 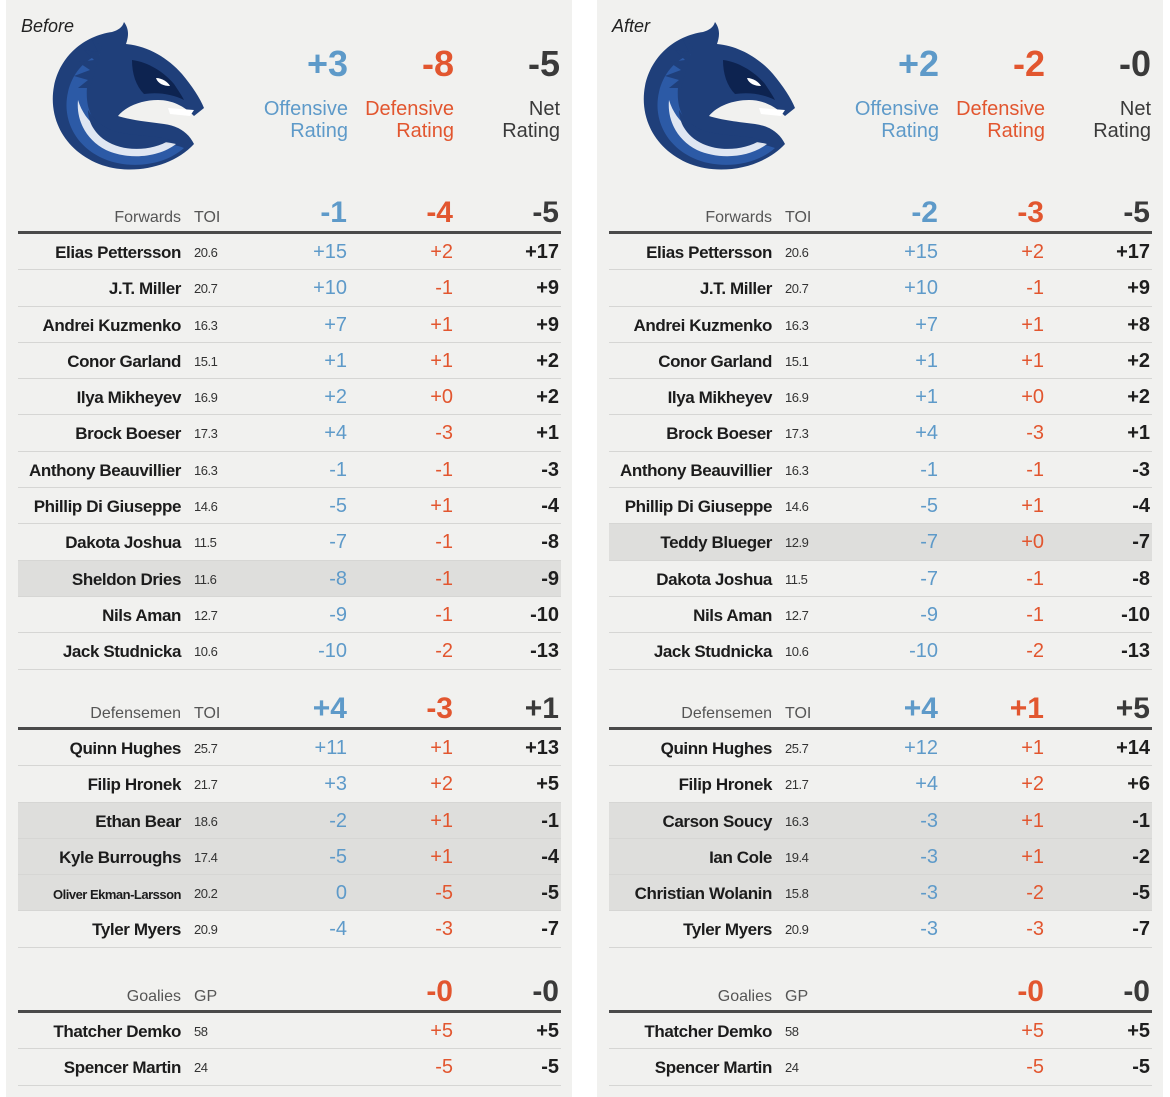 I want to click on player-net: -10, so click(x=1135, y=614).